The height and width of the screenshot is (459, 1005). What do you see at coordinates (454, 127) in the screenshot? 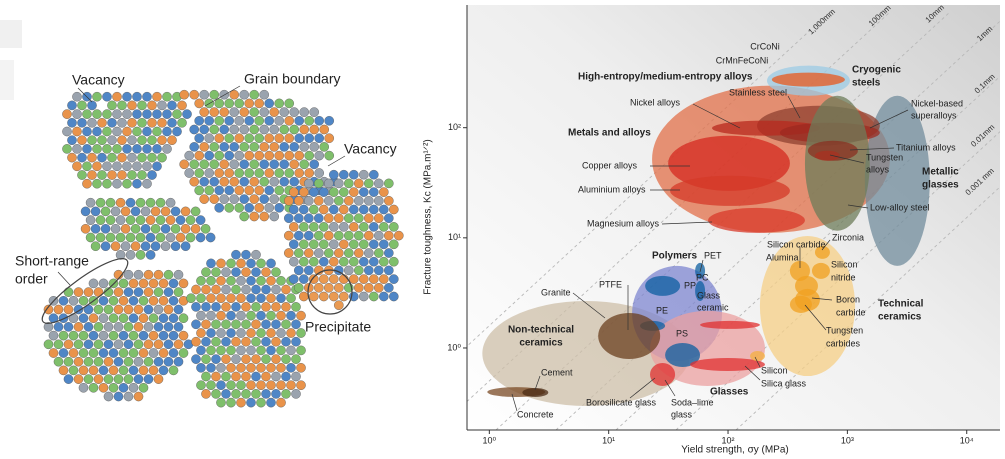
I see `y-tick-label: 10²` at bounding box center [454, 127].